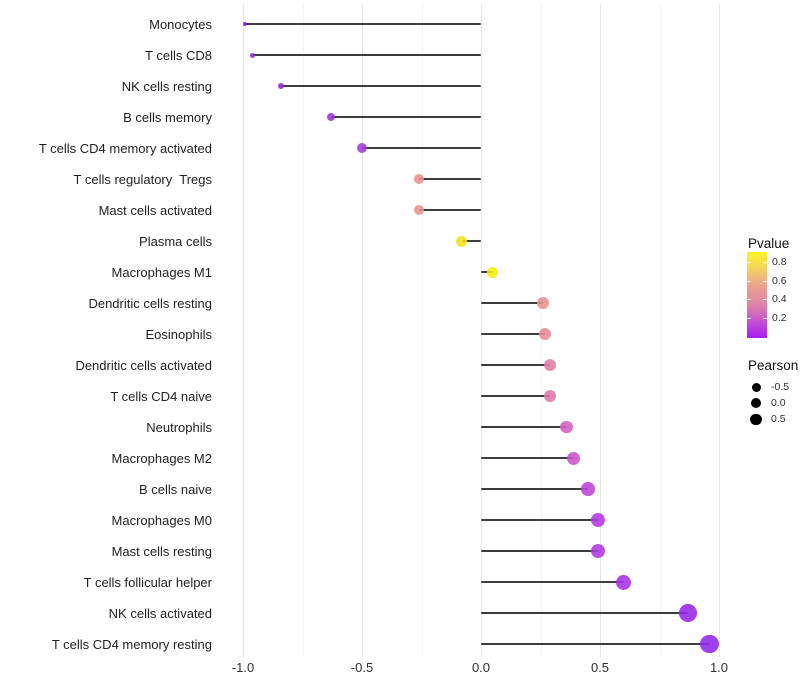 This screenshot has width=800, height=700. I want to click on pearson-legend-label: 0.5, so click(778, 419).